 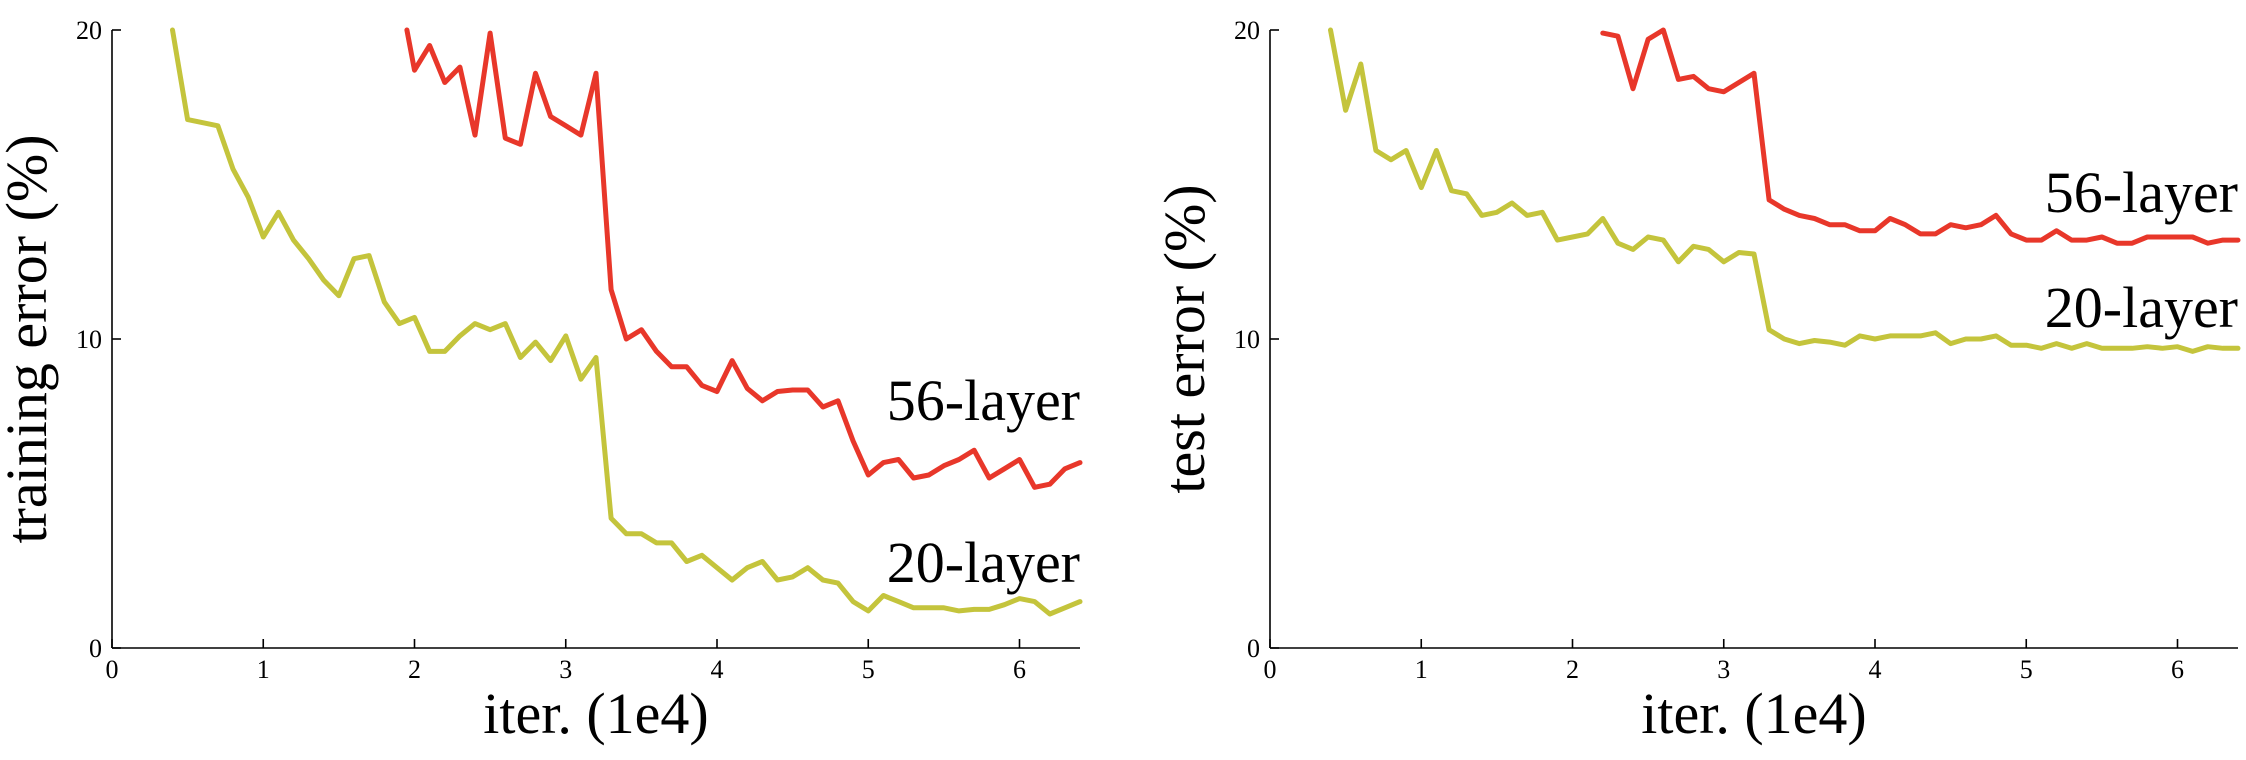 I want to click on y-axis-title: test error (%), so click(x=1184, y=338).